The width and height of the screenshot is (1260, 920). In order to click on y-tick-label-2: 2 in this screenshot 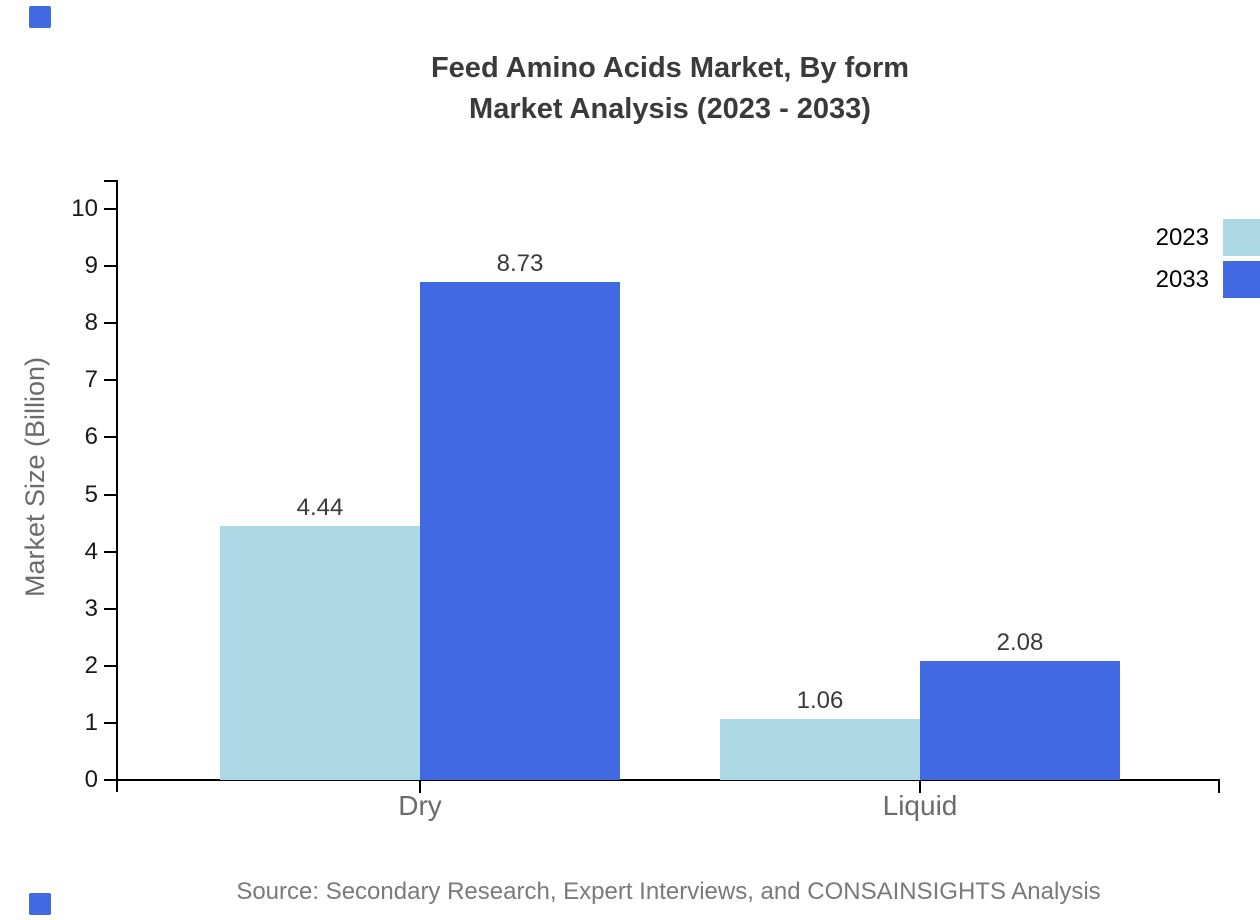, I will do `click(91, 665)`.